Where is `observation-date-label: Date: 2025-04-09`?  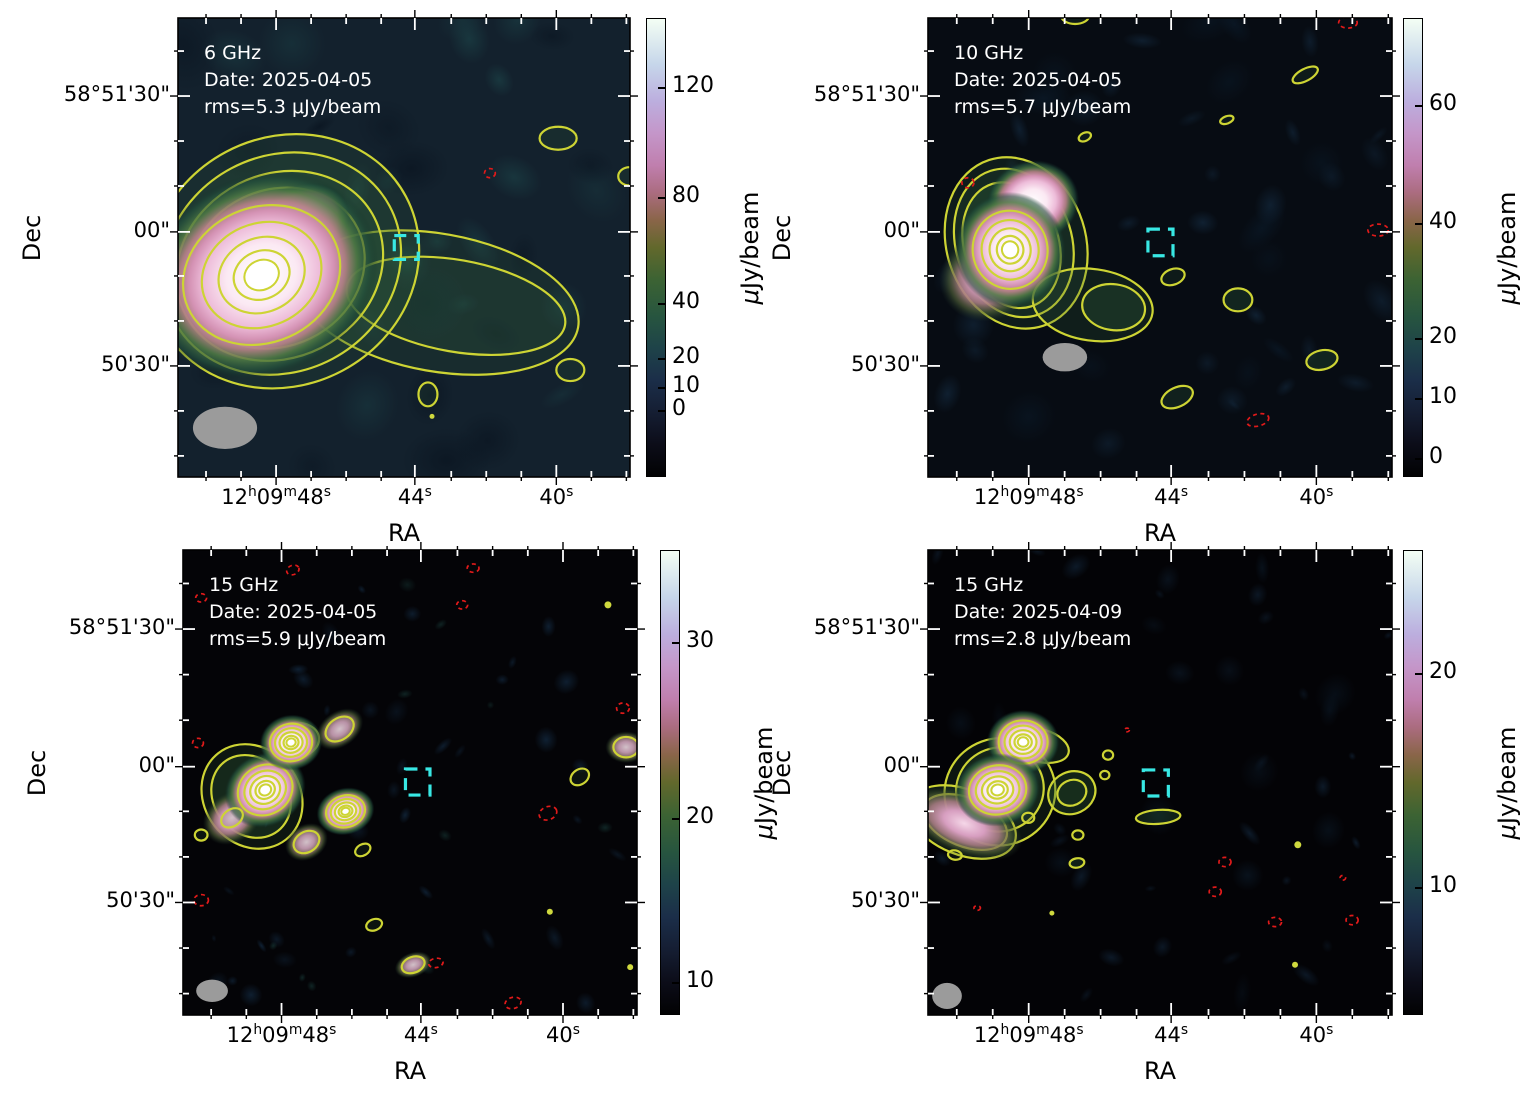
observation-date-label: Date: 2025-04-09 is located at coordinates (1038, 612).